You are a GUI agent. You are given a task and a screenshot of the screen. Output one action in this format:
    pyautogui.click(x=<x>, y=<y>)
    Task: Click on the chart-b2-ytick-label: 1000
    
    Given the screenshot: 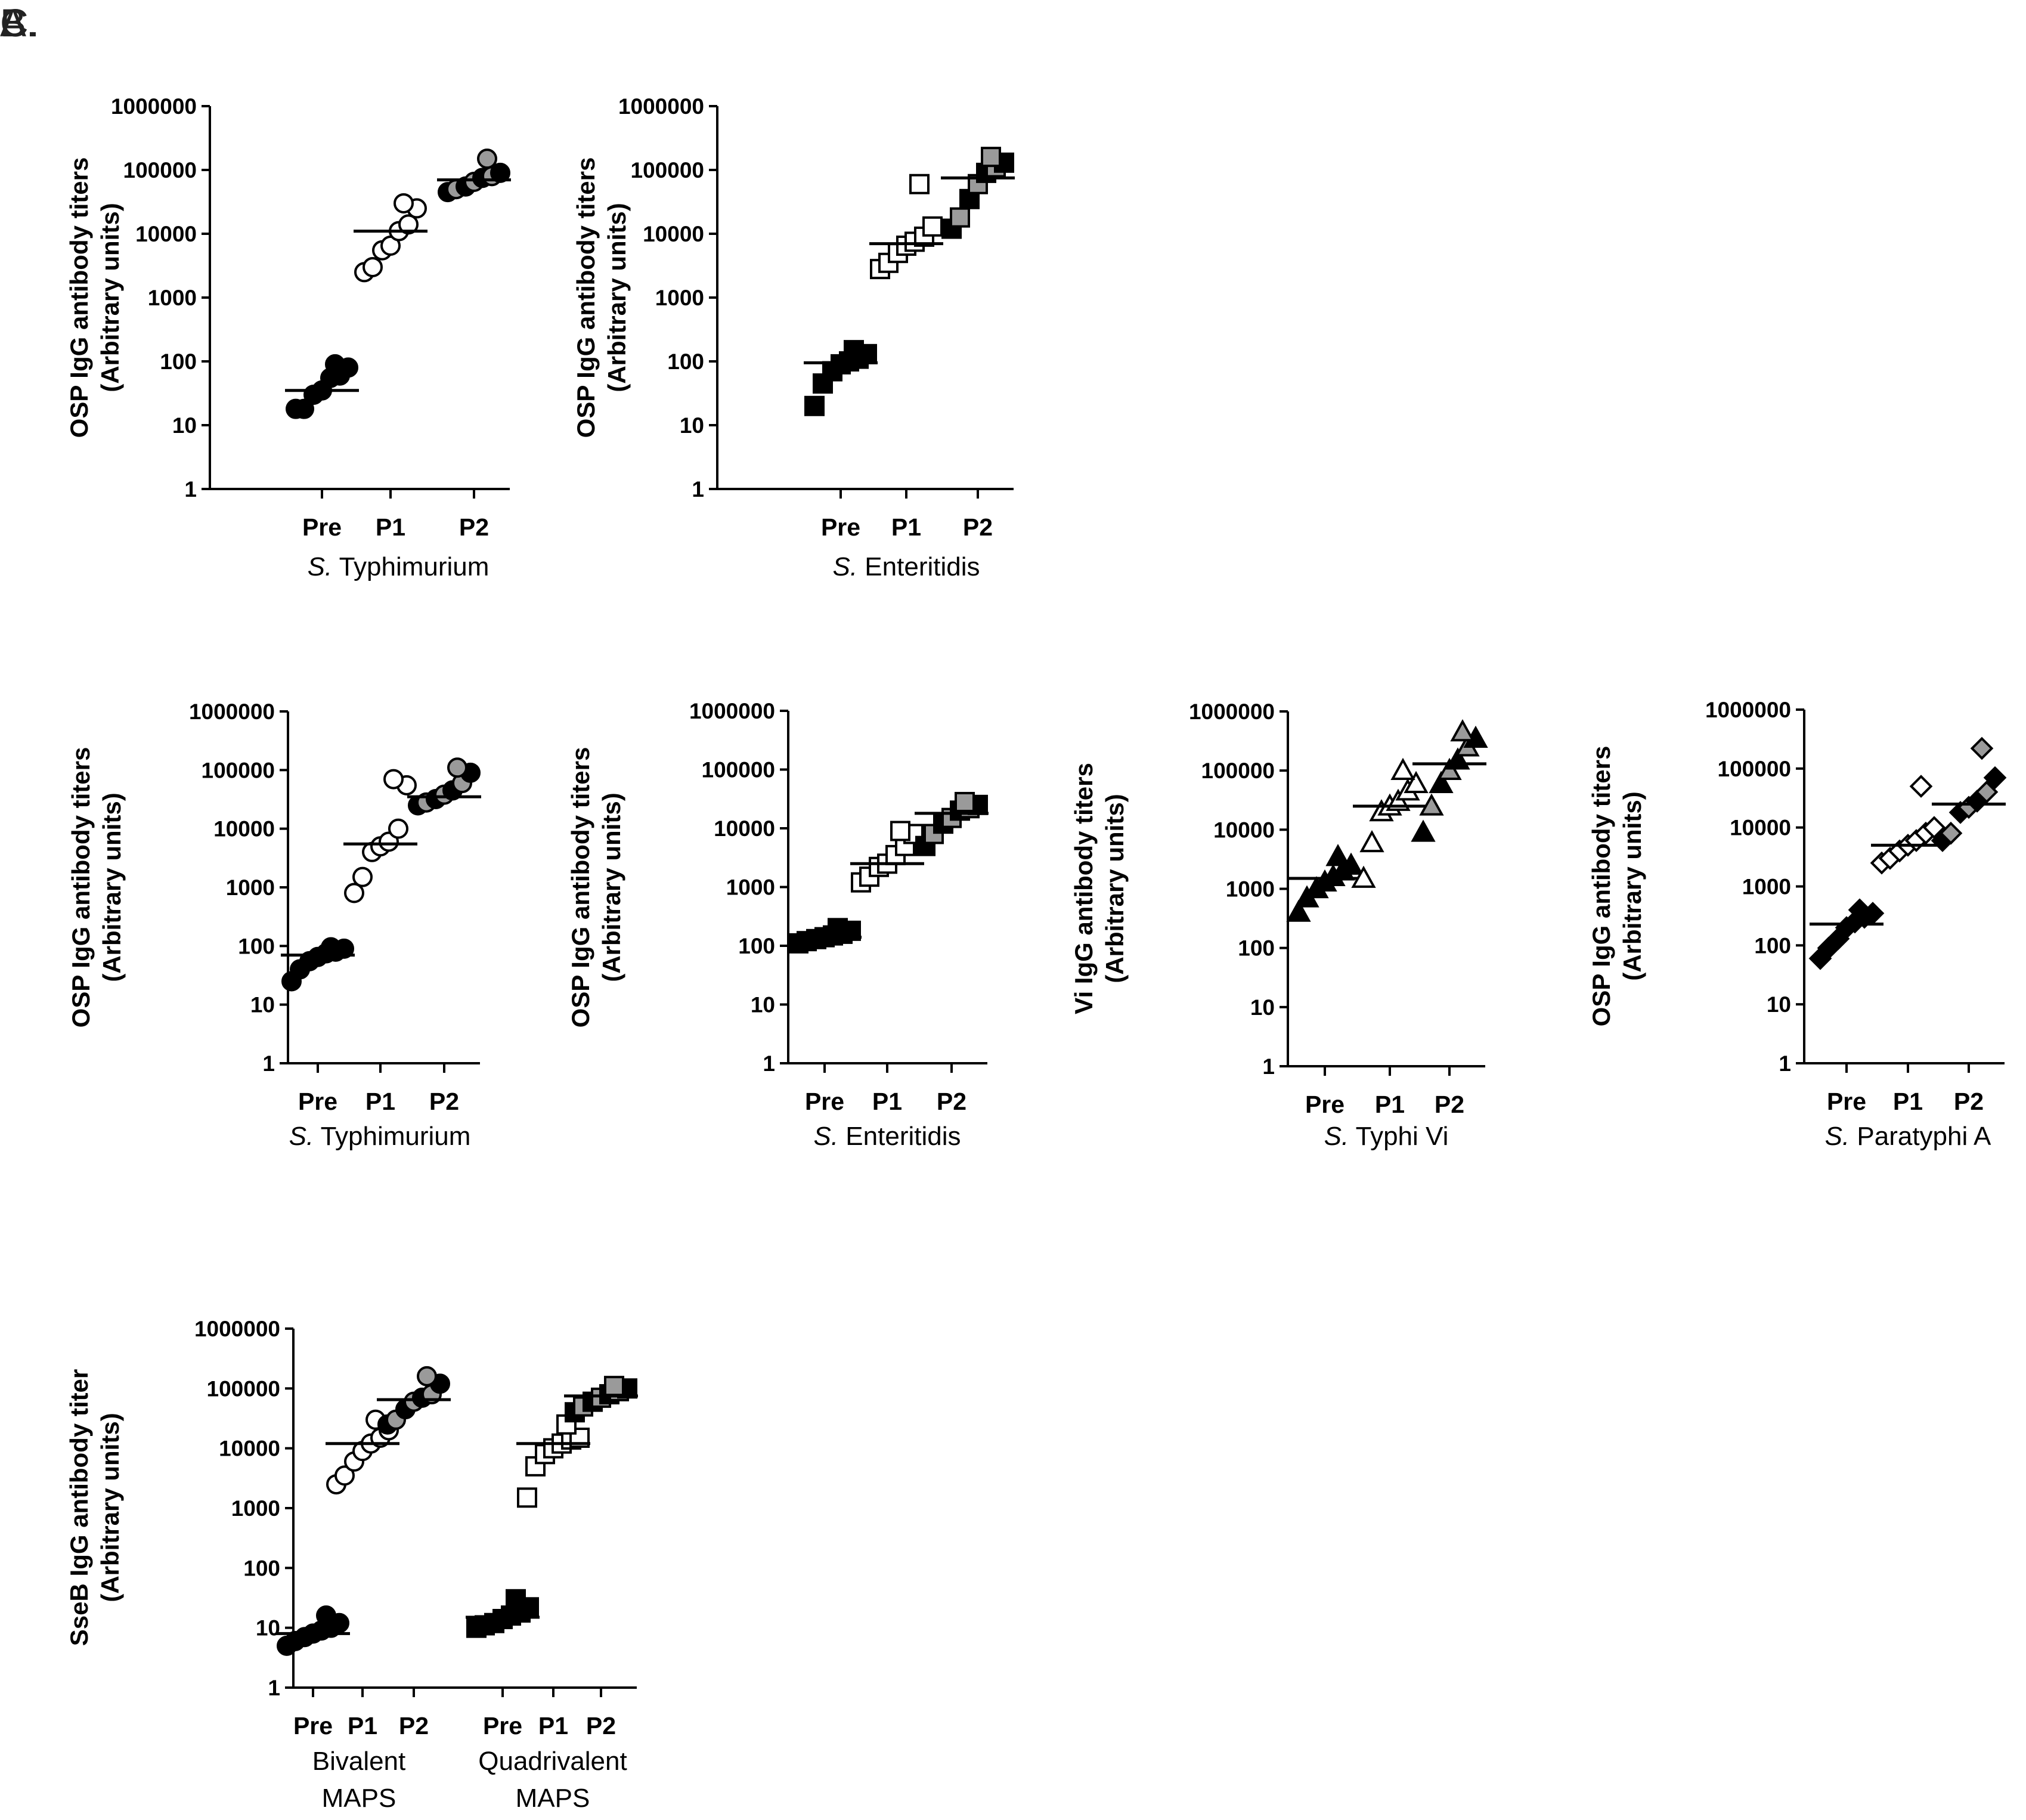 What is the action you would take?
    pyautogui.click(x=750, y=887)
    